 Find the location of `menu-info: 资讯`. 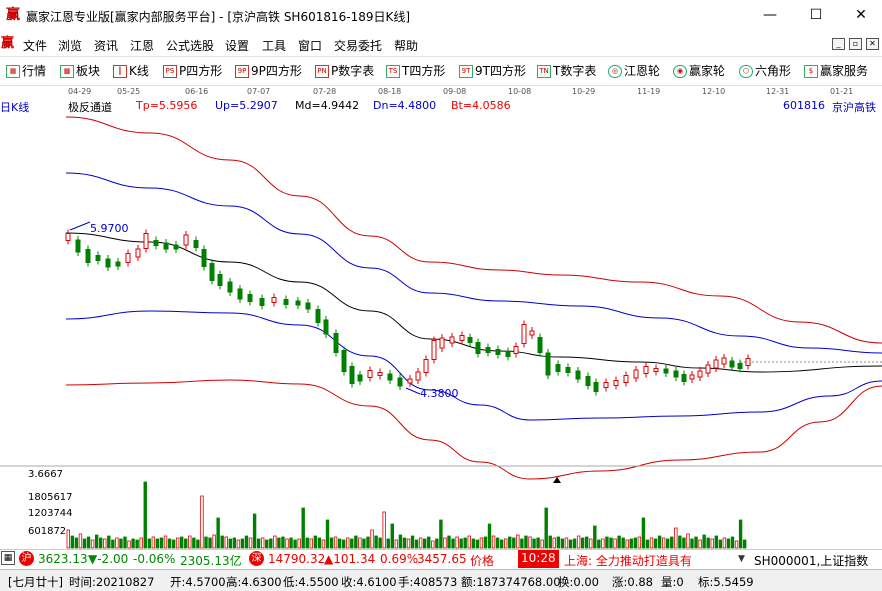

menu-info: 资讯 is located at coordinates (106, 46).